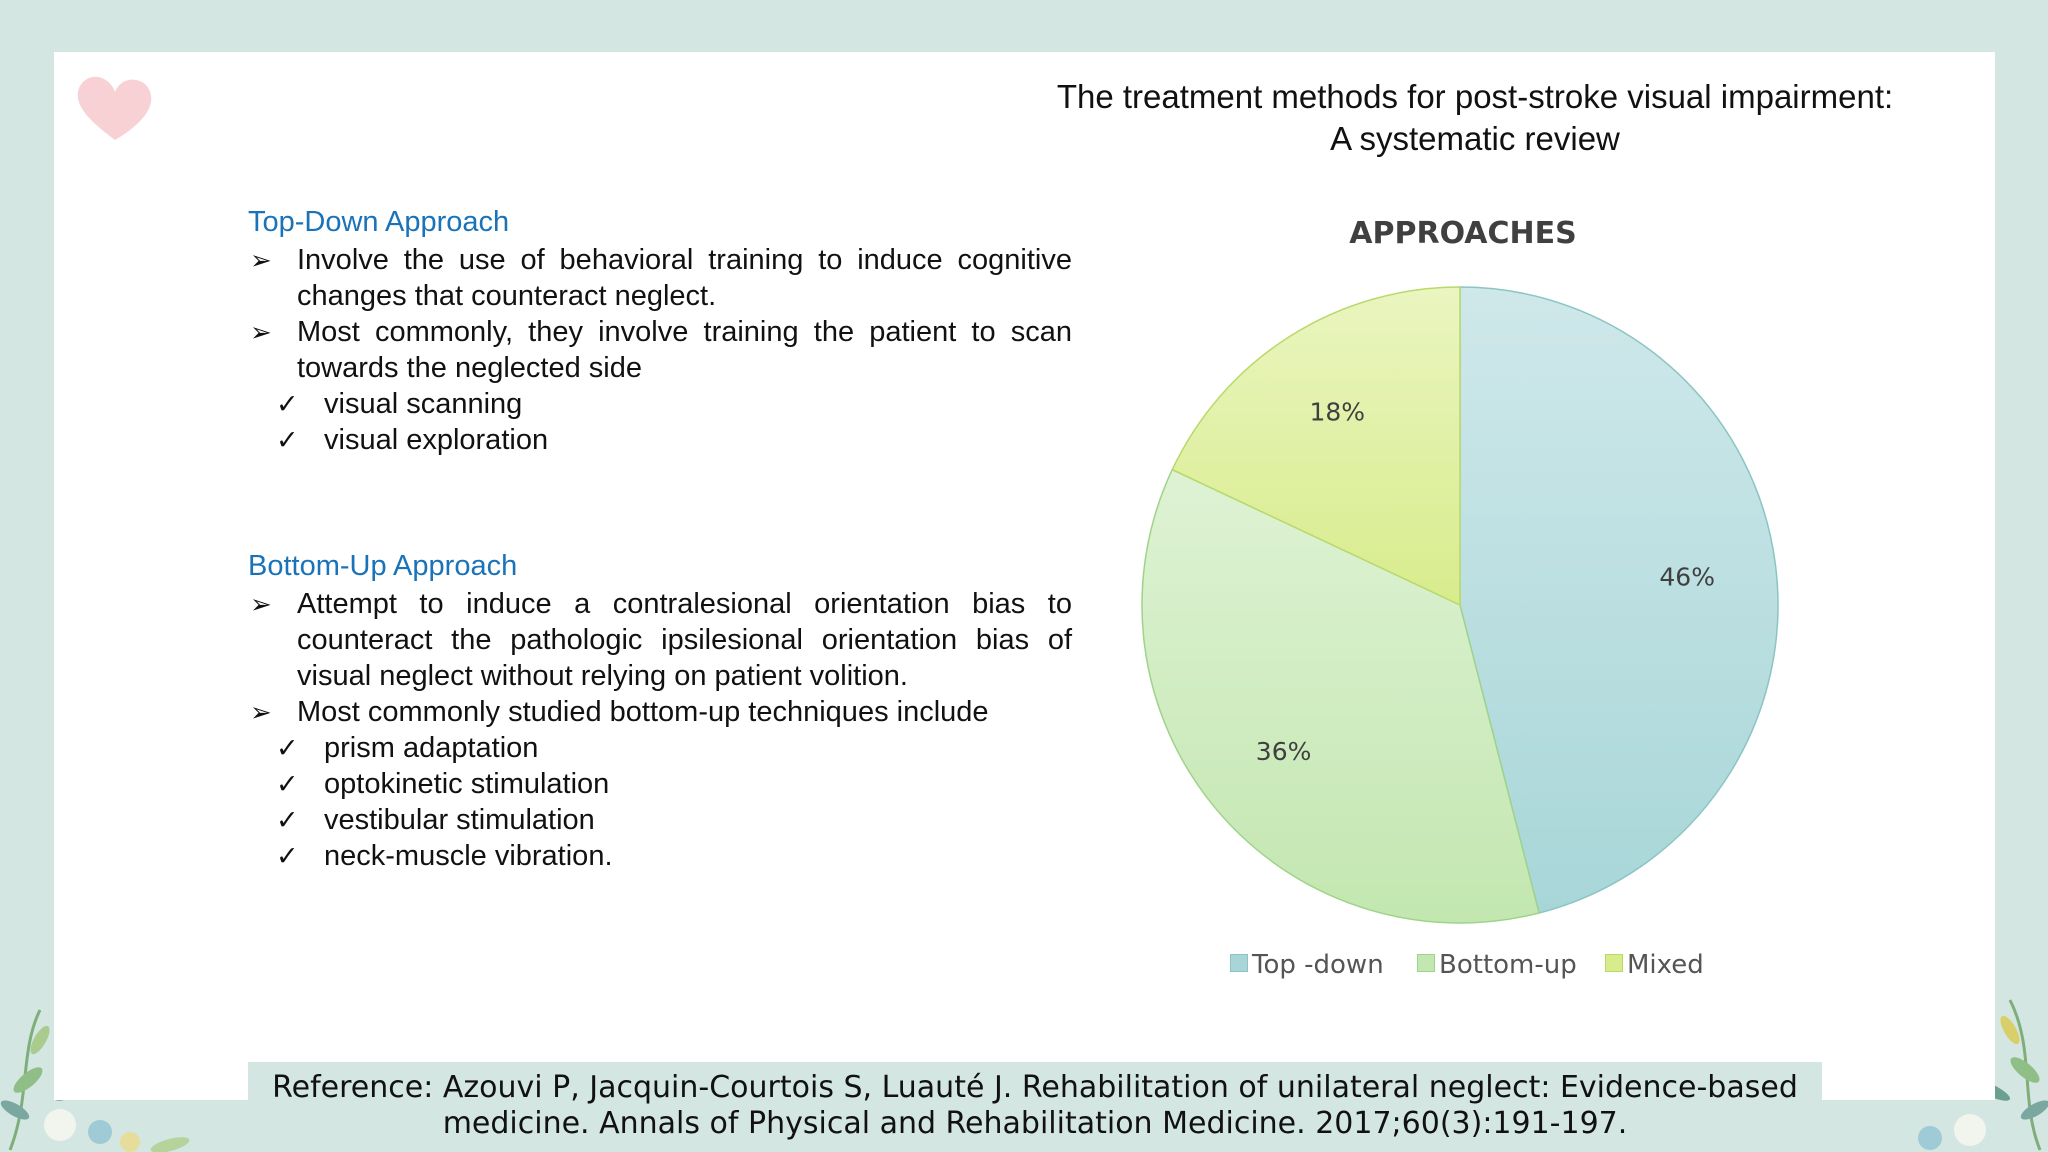  I want to click on bottom-up-heading: Bottom-Up Approach, so click(383, 566).